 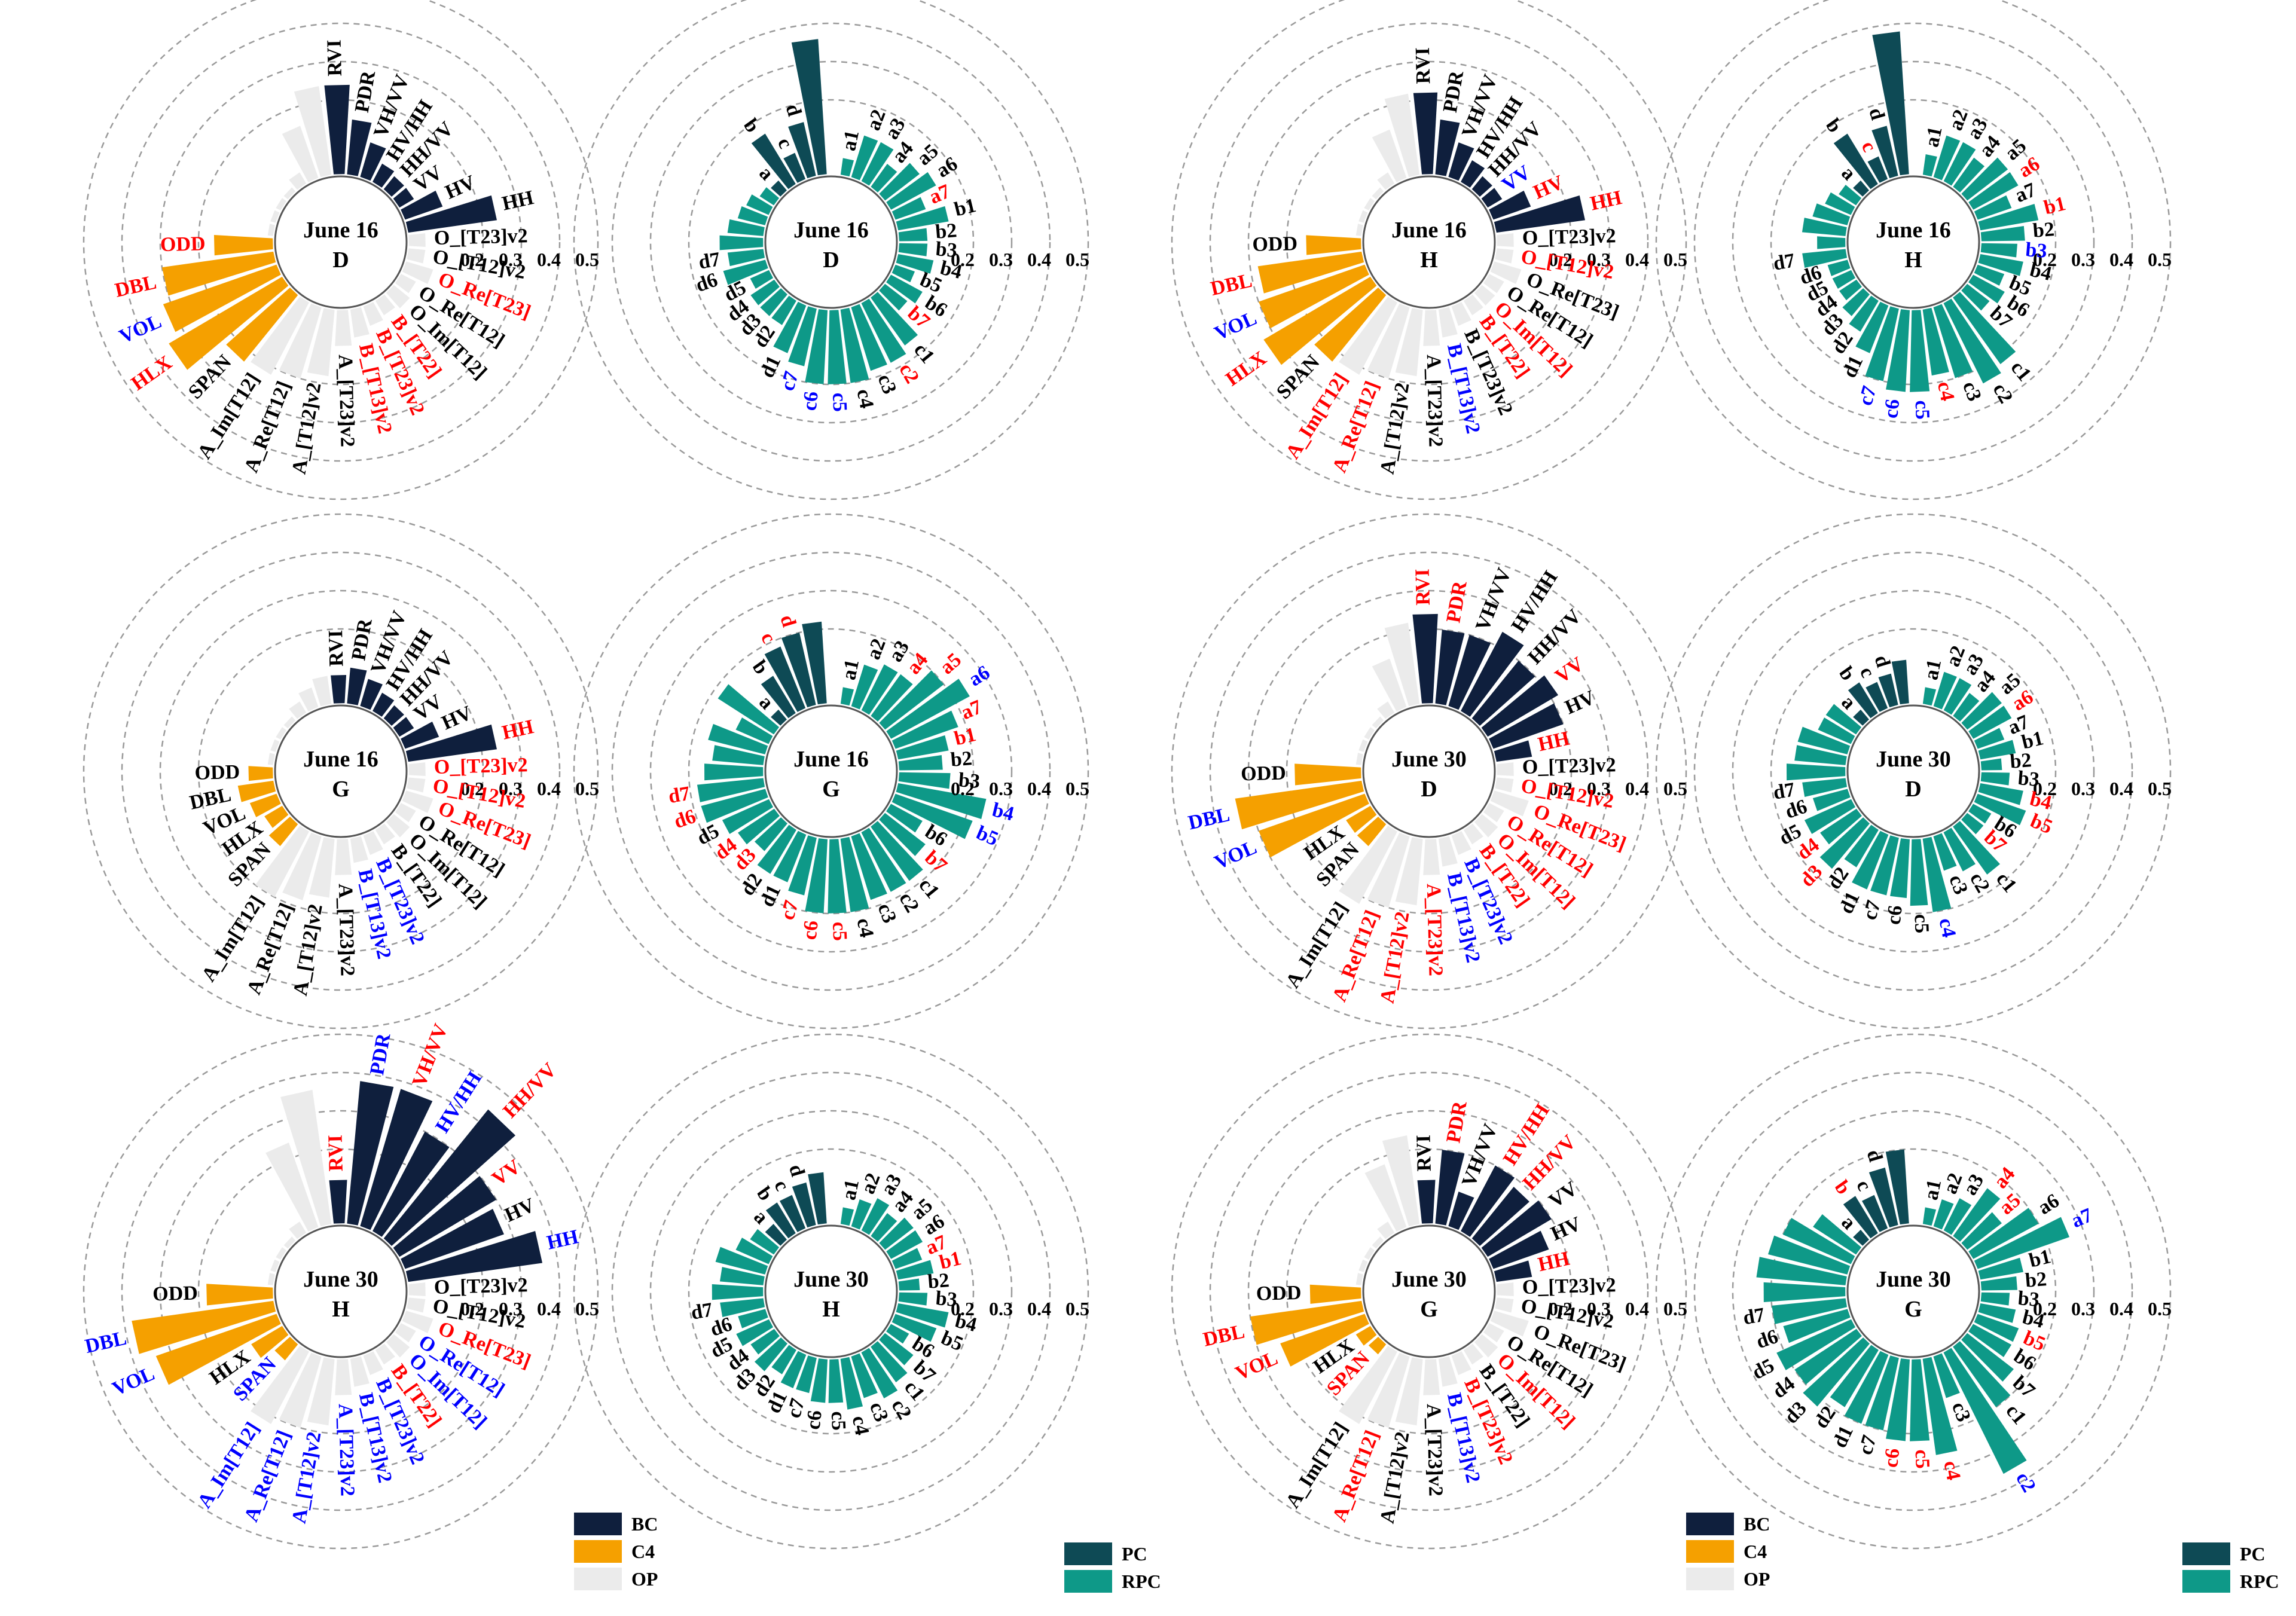 What do you see at coordinates (1995, 779) in the screenshot?
I see `bar-b3` at bounding box center [1995, 779].